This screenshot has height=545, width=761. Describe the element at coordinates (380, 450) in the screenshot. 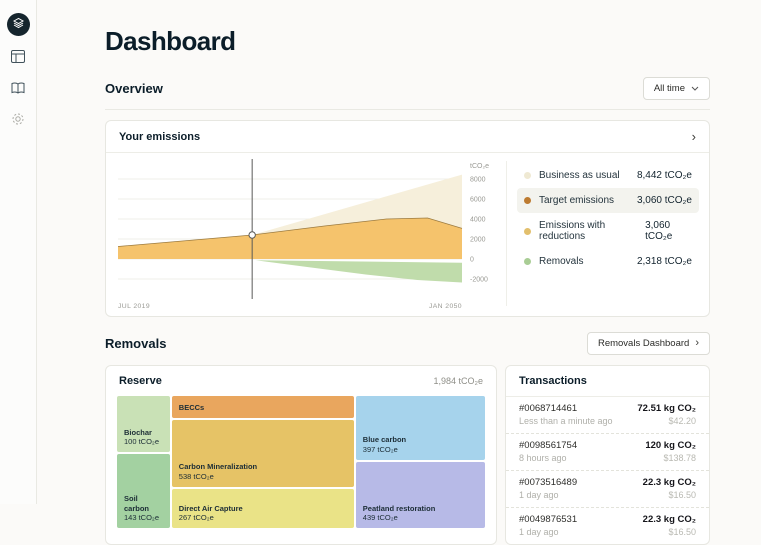

I see `treemap-cell-value: 397 tCO₂e` at that location.